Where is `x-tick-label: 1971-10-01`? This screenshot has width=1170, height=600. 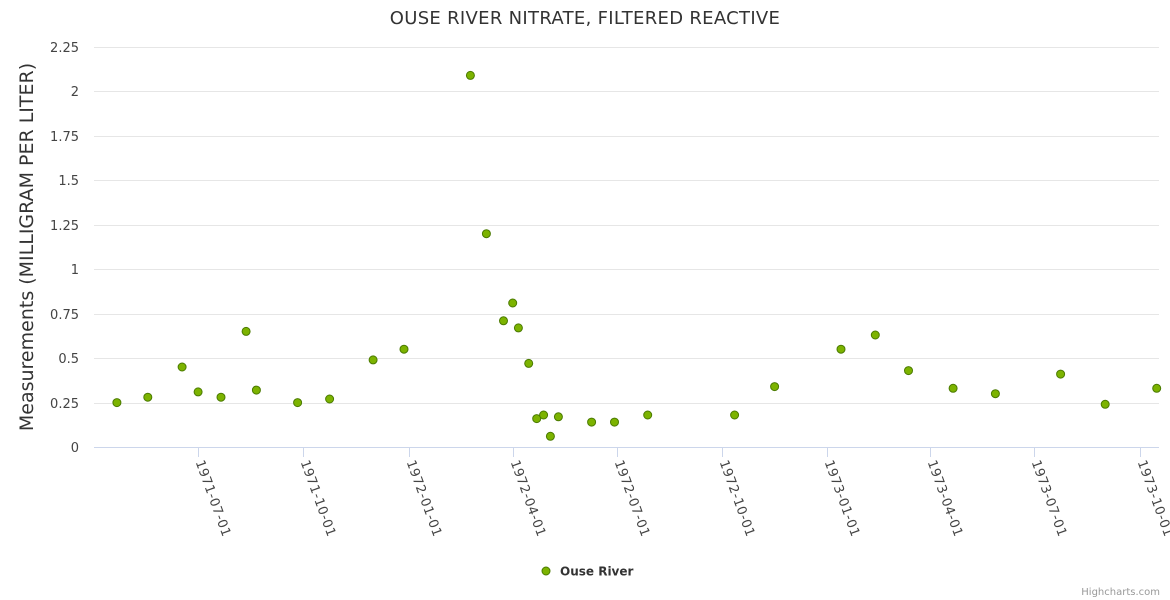
x-tick-label: 1971-10-01 is located at coordinates (318, 498).